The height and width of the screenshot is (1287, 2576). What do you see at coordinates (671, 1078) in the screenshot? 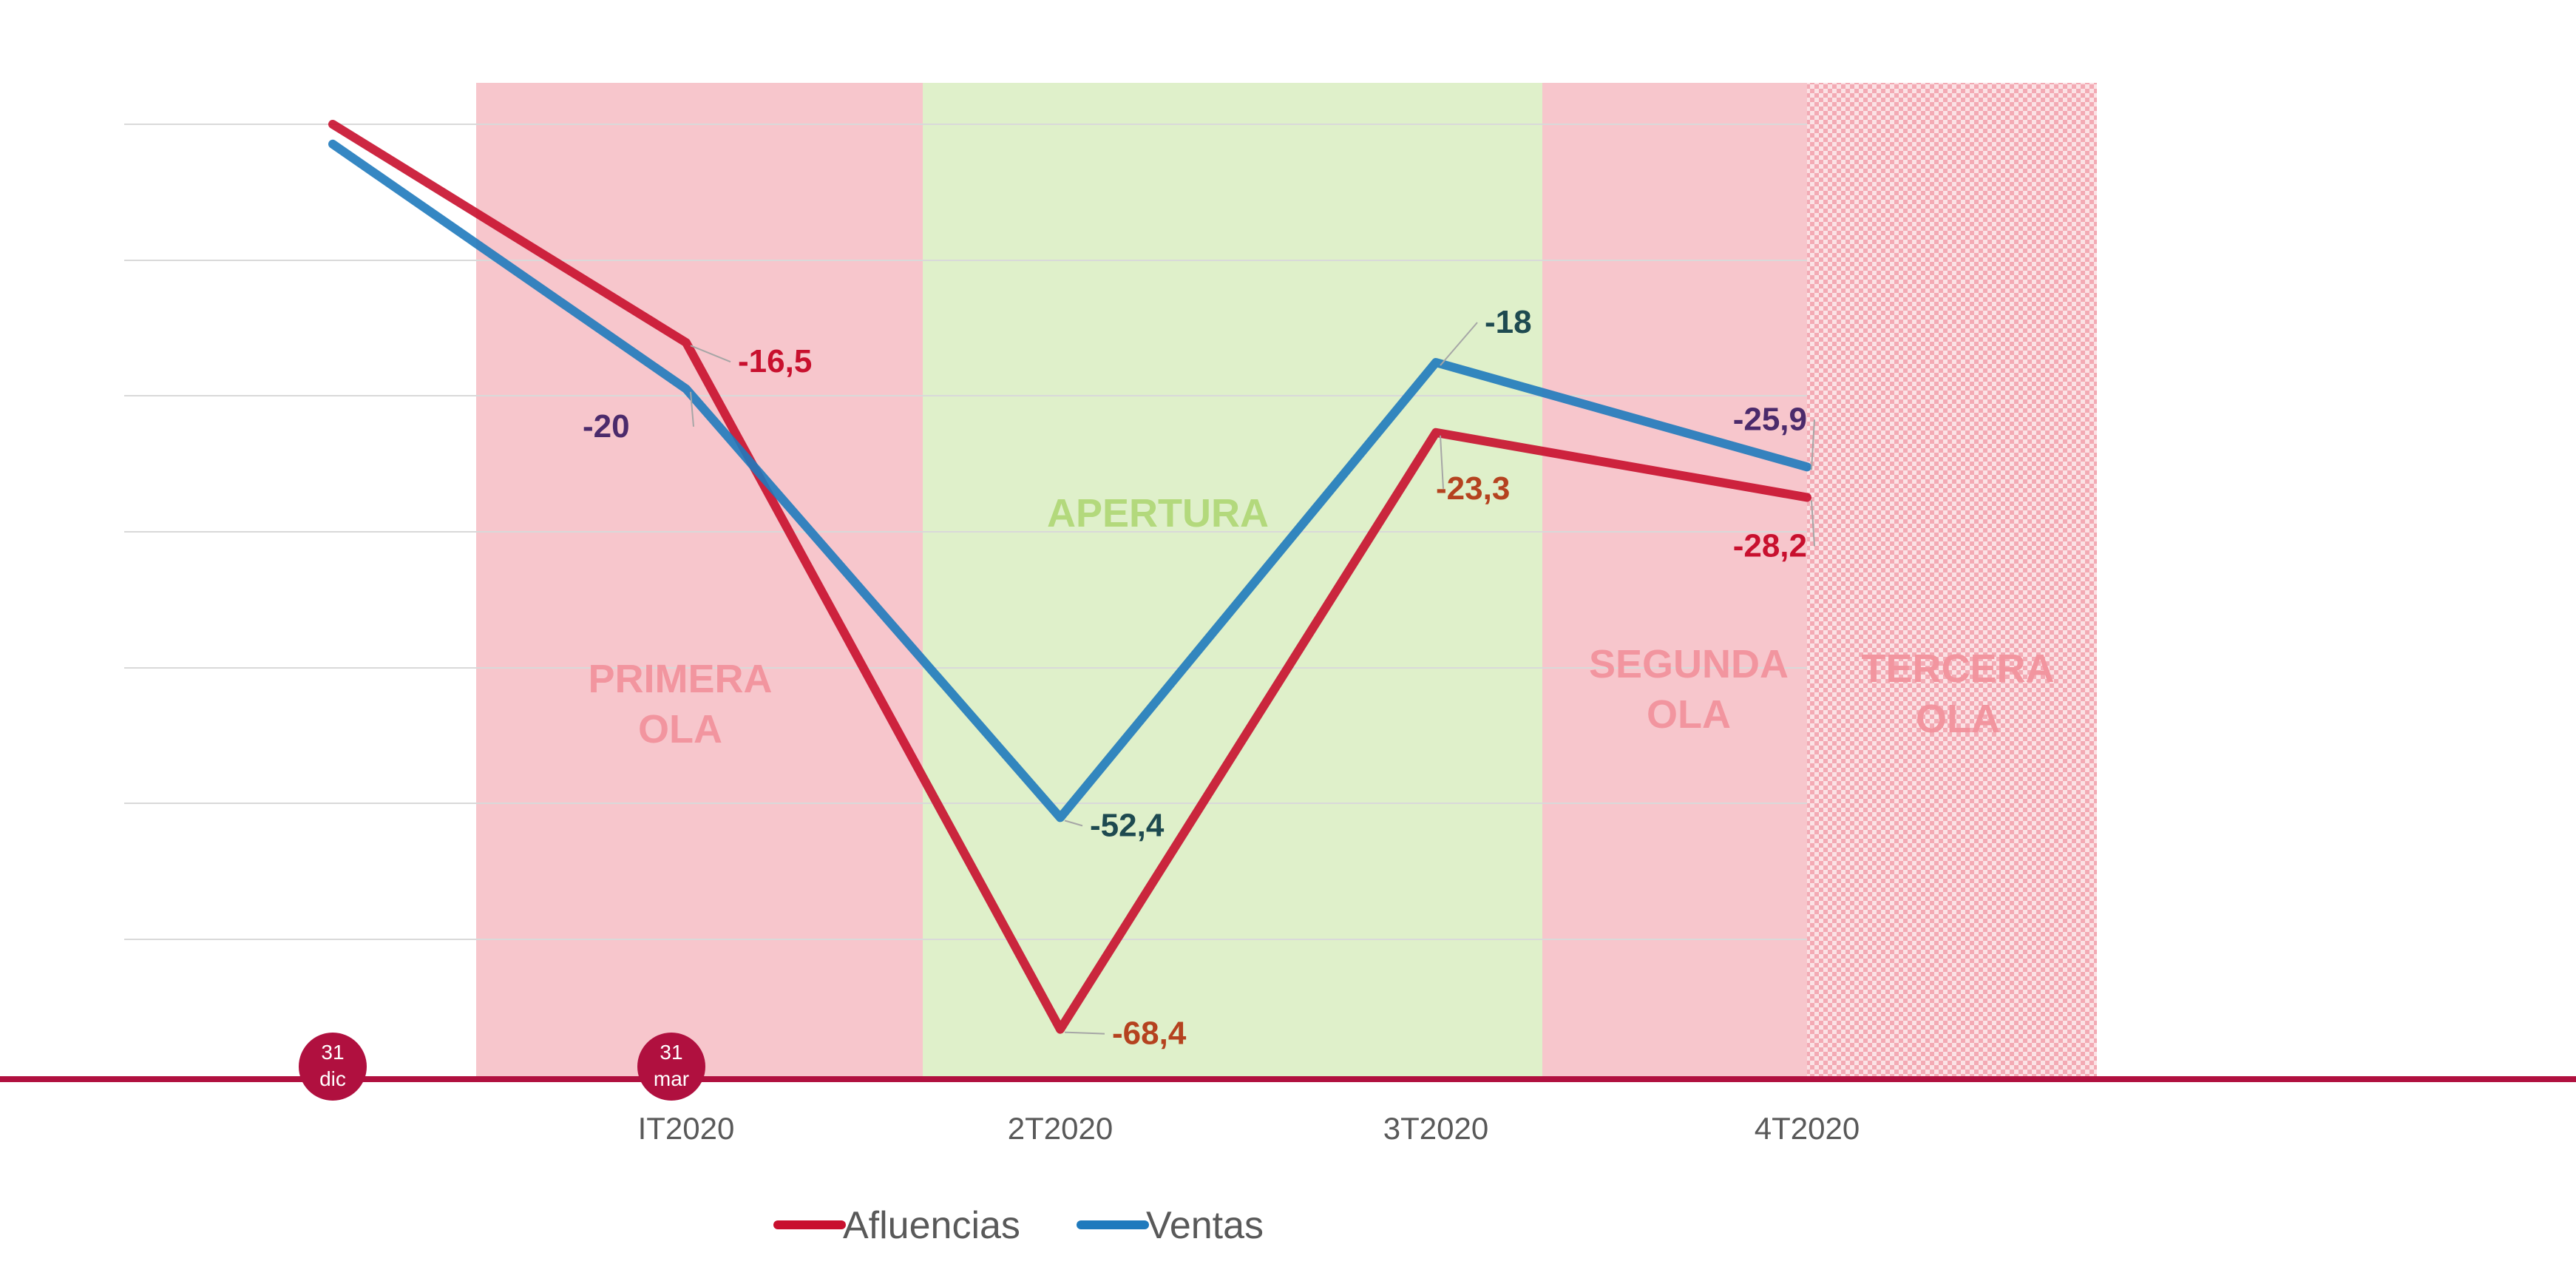
I see `date-marker-month: mar` at bounding box center [671, 1078].